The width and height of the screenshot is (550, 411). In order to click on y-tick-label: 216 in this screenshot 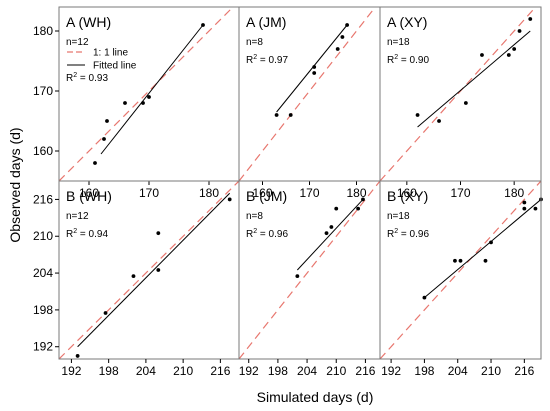, I will do `click(43, 199)`.